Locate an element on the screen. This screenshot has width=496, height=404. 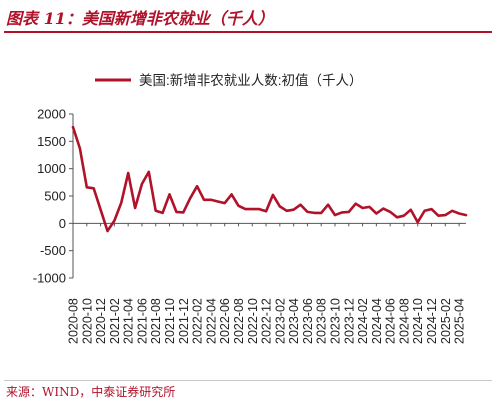
x-tick-label: 2020-12 is located at coordinates (101, 321).